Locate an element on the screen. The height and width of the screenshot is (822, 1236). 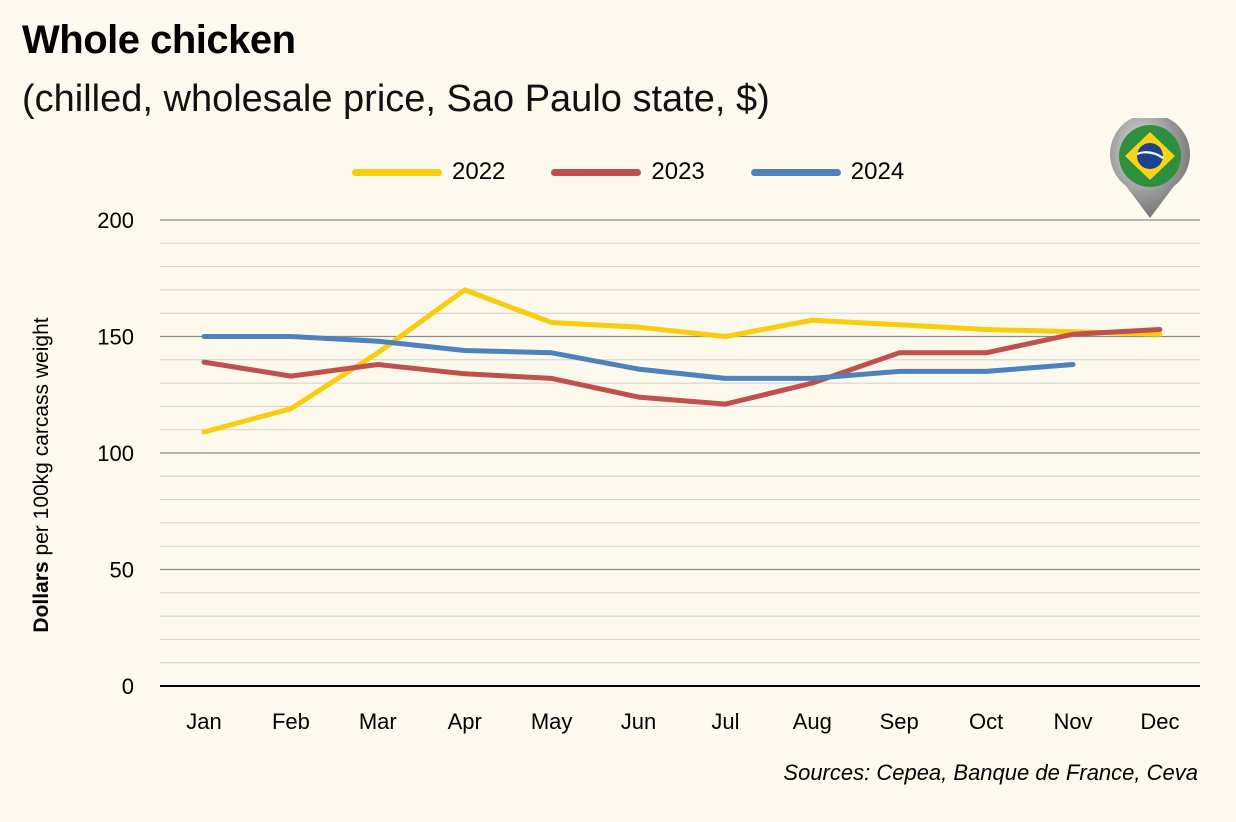
legend-label-2024: 2024 is located at coordinates (877, 171).